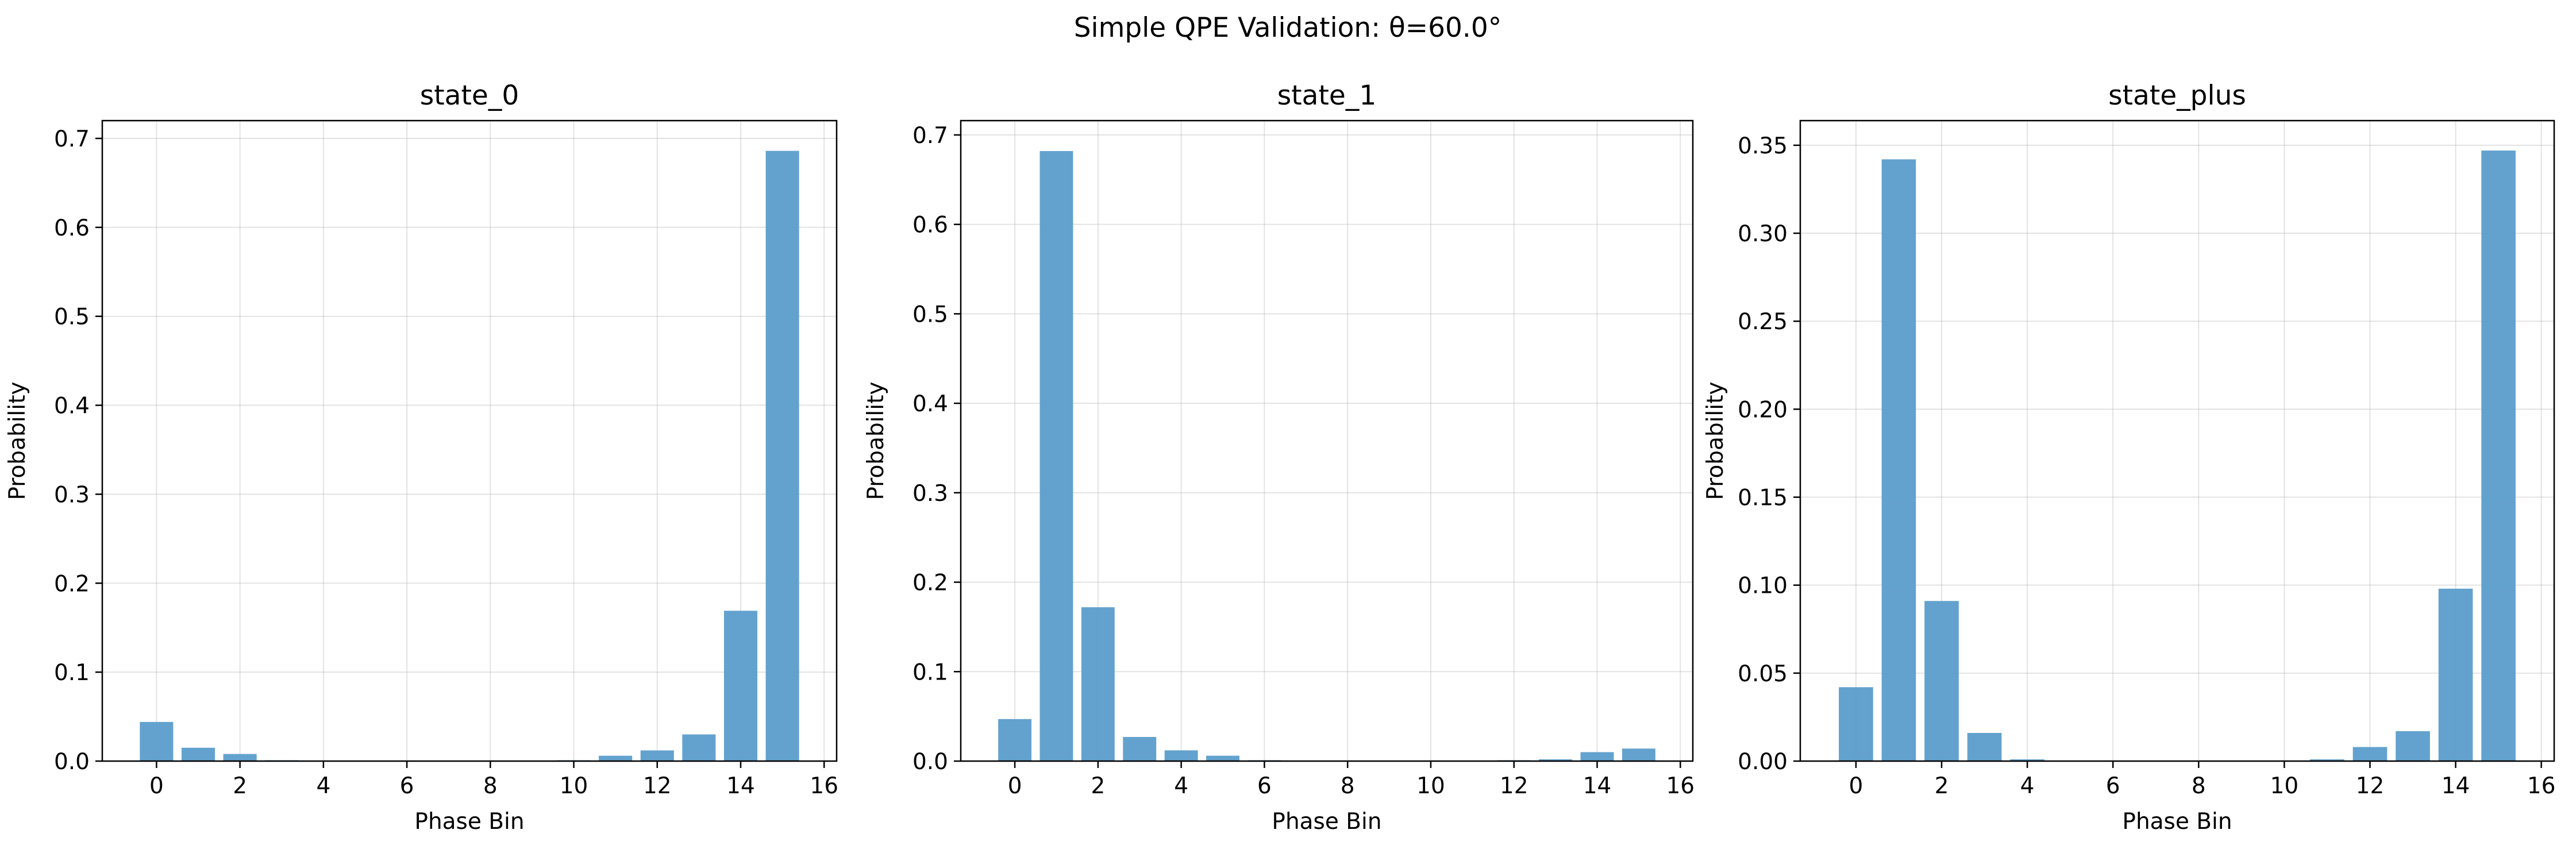 The height and width of the screenshot is (853, 2576). What do you see at coordinates (1763, 234) in the screenshot?
I see `y-tick-label: 0.30` at bounding box center [1763, 234].